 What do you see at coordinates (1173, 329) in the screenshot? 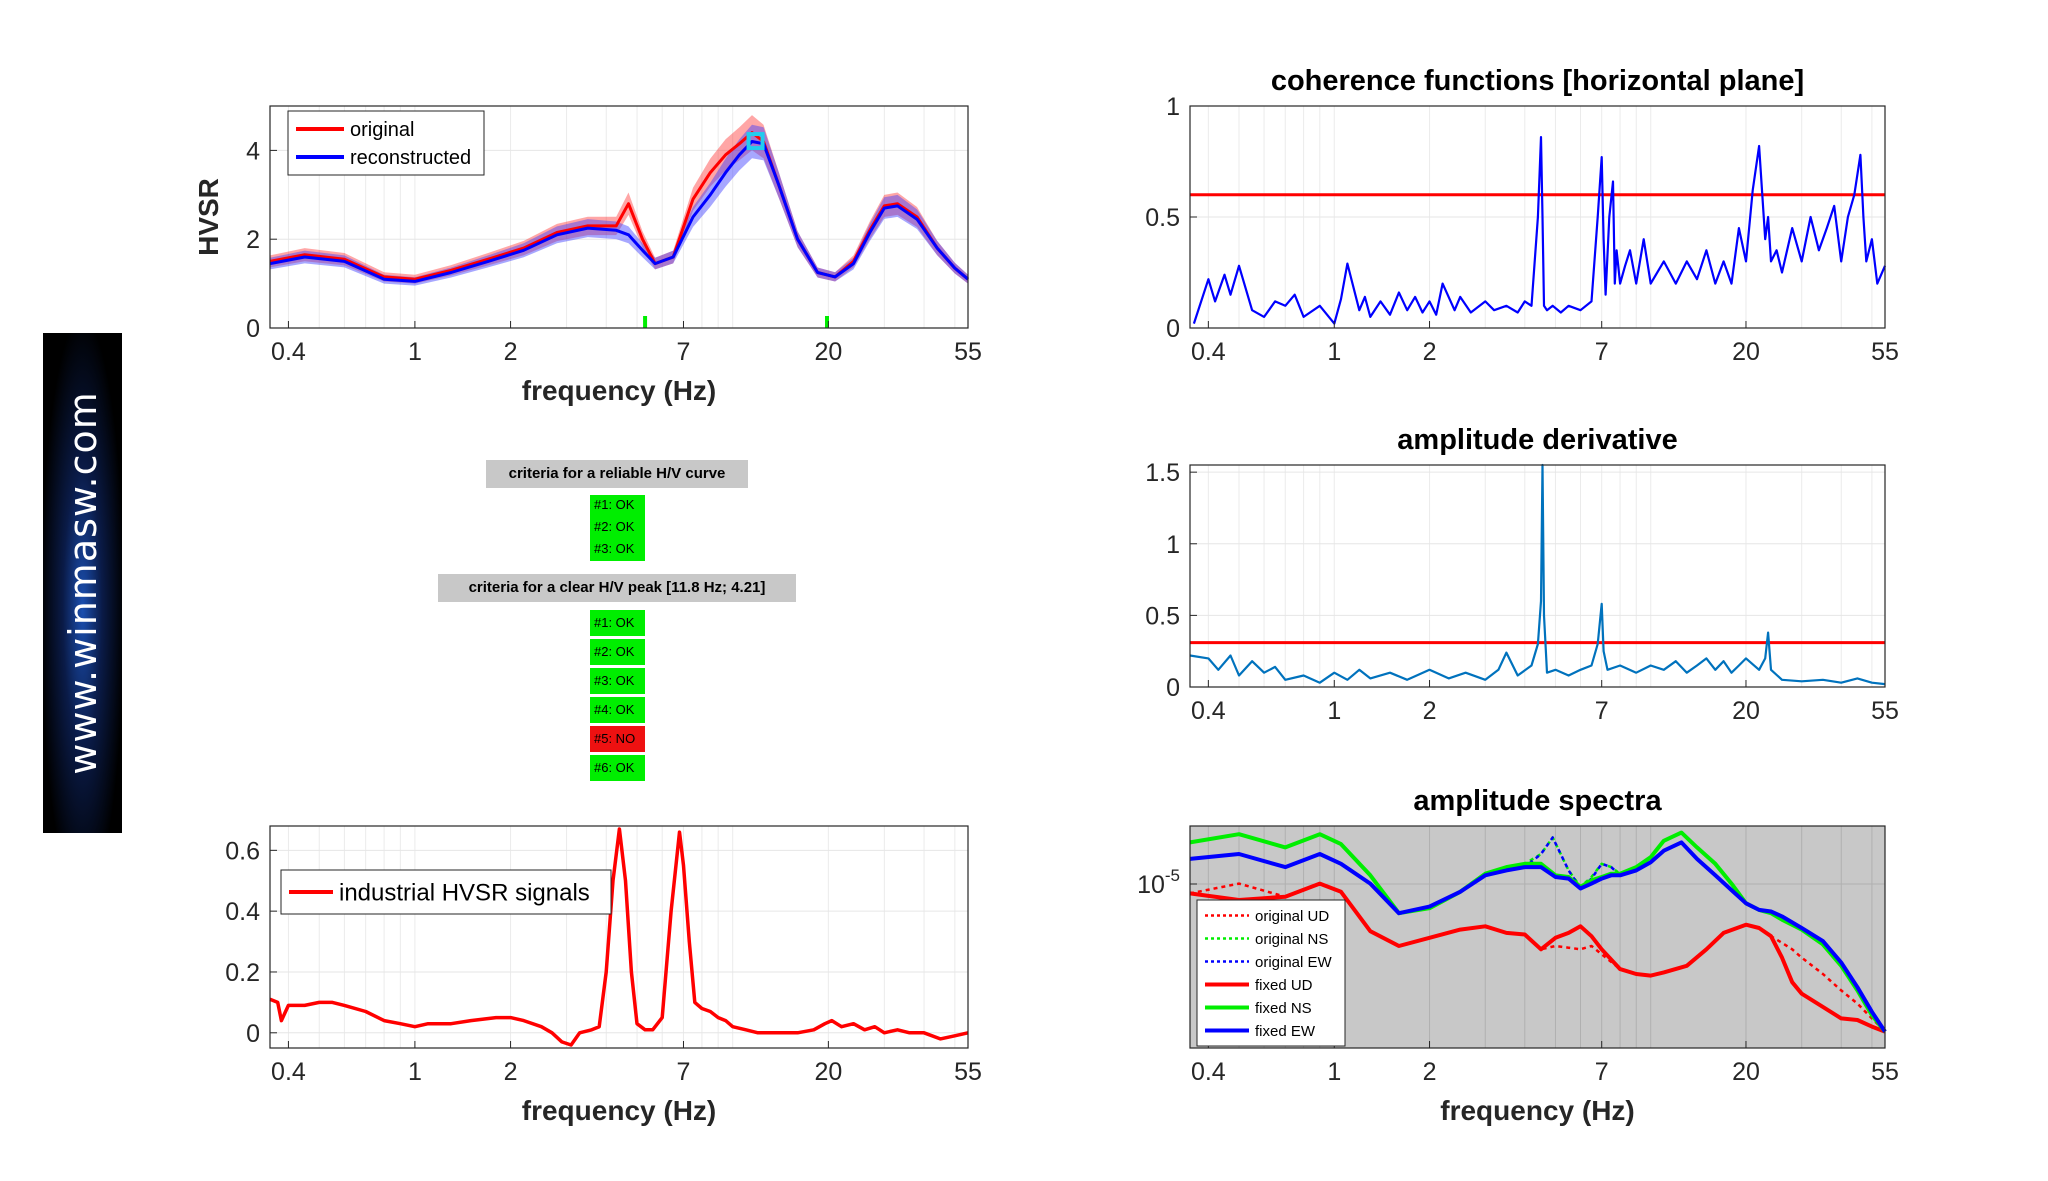
I see `coherence-ytick-label: 0` at bounding box center [1173, 329].